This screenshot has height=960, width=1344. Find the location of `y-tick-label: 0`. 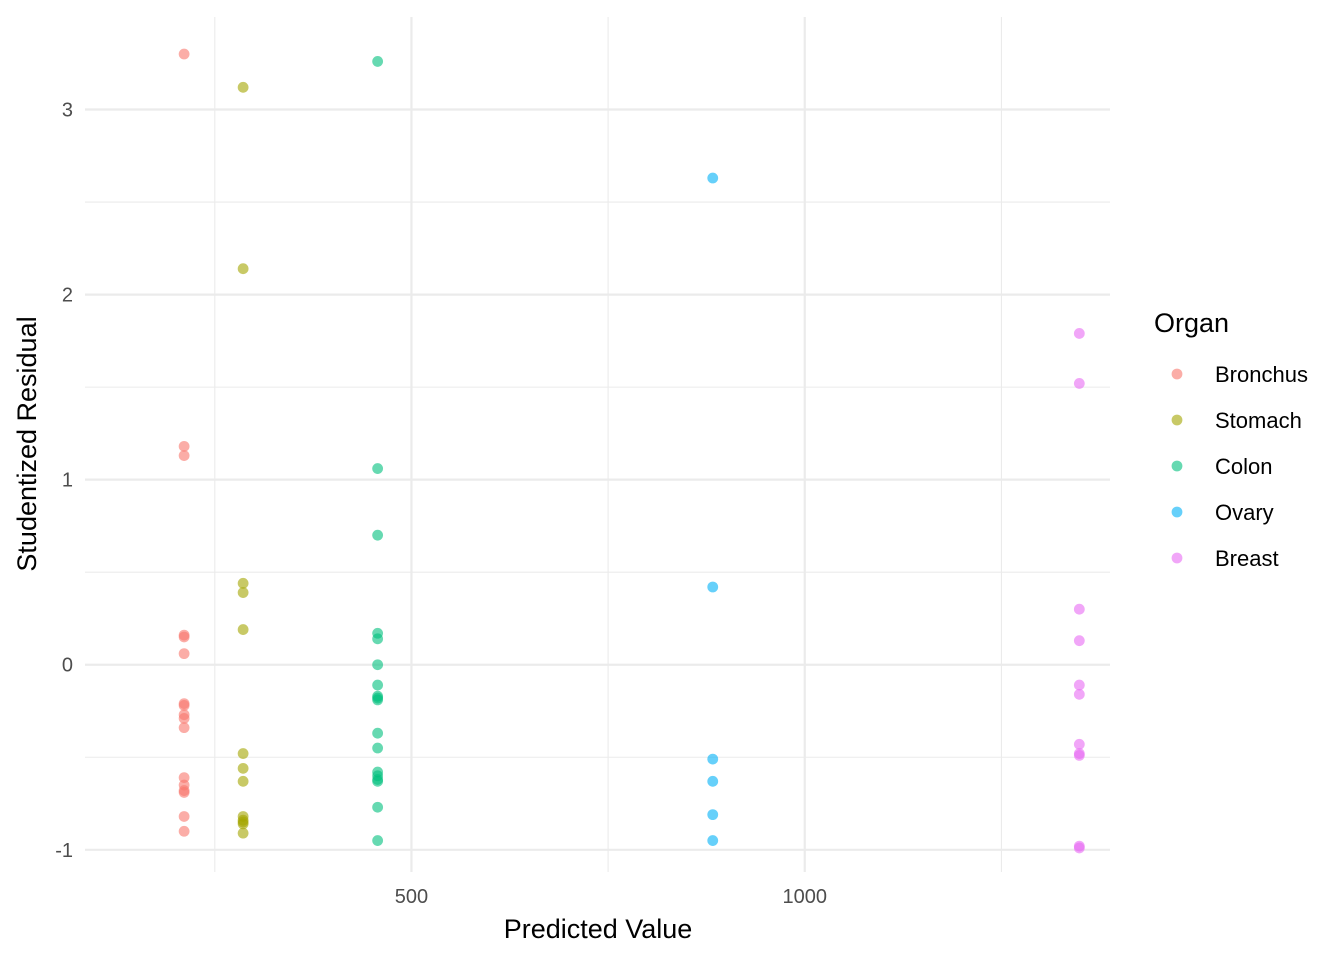

y-tick-label: 0 is located at coordinates (67, 666).